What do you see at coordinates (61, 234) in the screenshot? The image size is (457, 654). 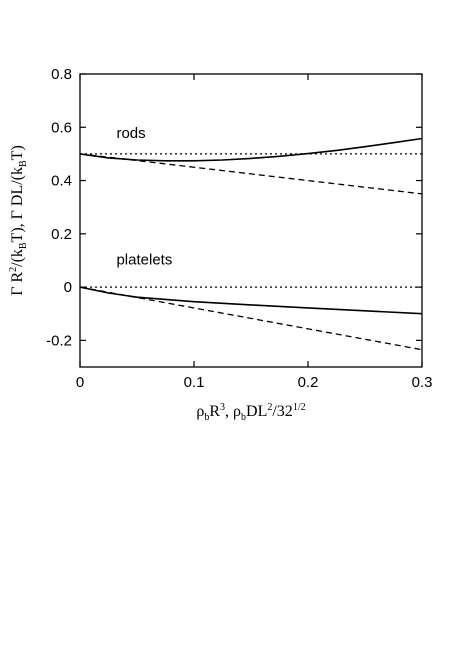 I see `y-tick-label: 0.2` at bounding box center [61, 234].